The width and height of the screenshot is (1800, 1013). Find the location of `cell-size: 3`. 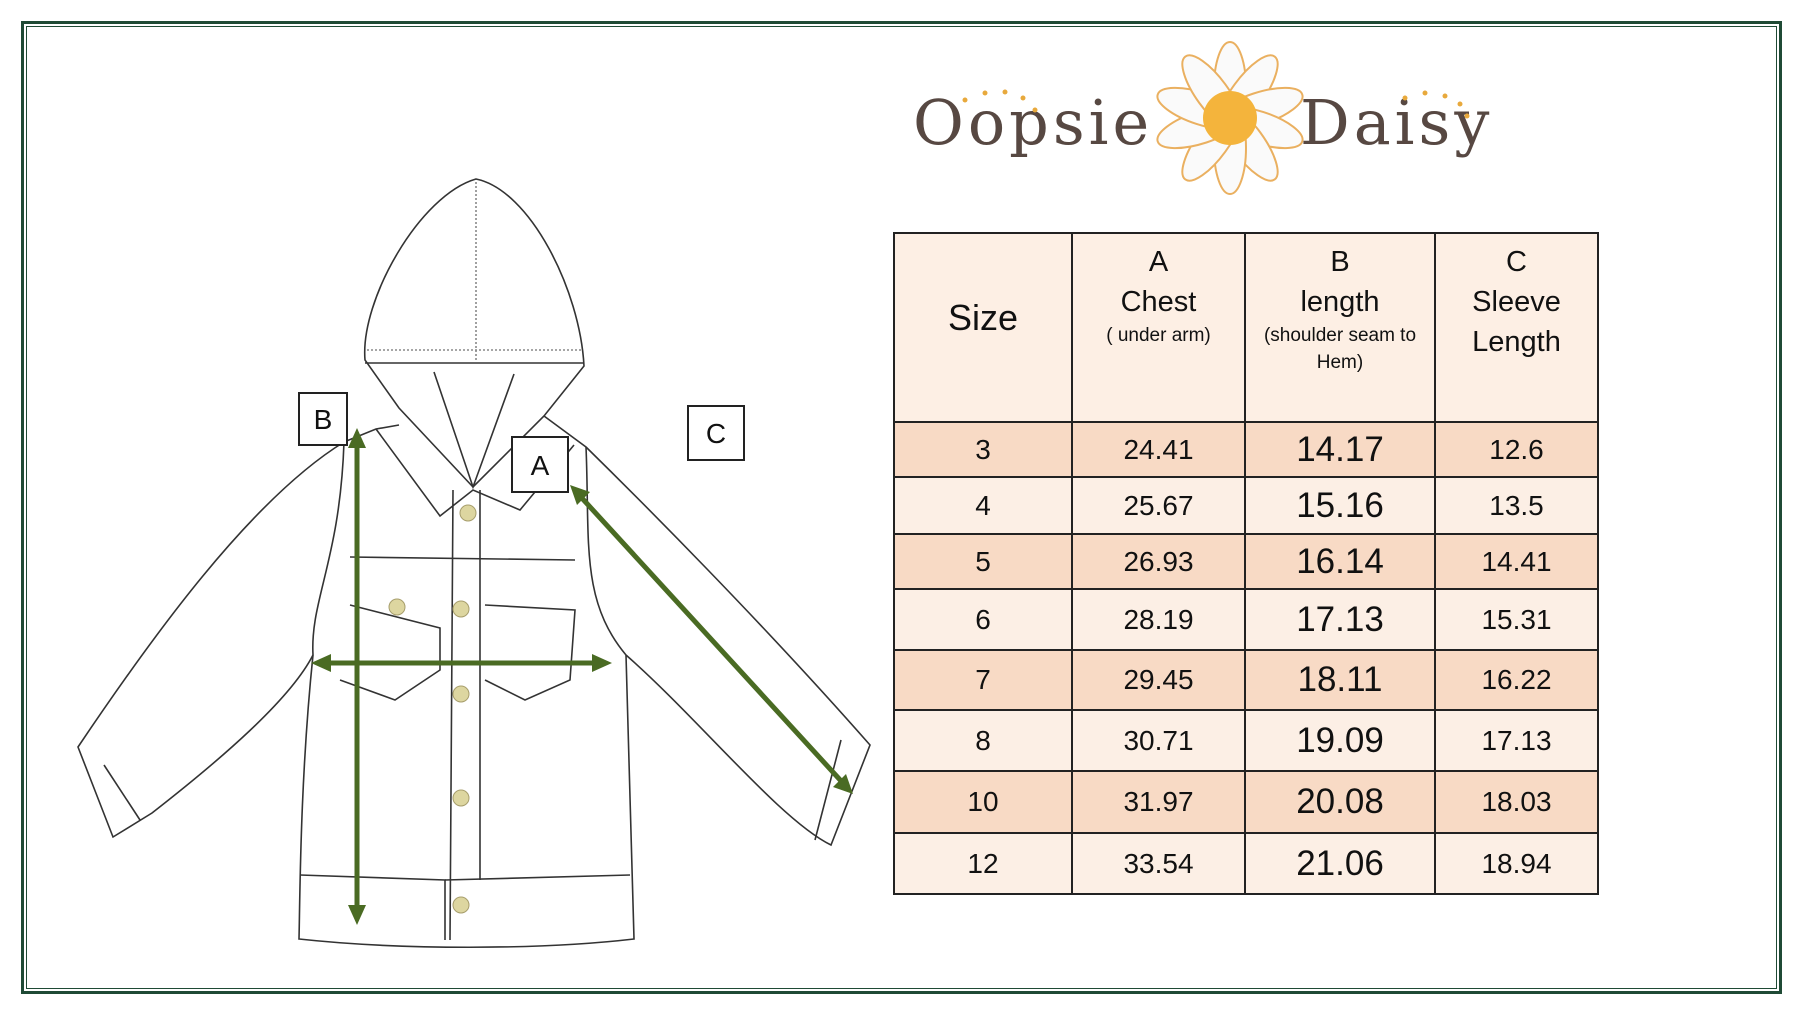

cell-size: 3 is located at coordinates (983, 449).